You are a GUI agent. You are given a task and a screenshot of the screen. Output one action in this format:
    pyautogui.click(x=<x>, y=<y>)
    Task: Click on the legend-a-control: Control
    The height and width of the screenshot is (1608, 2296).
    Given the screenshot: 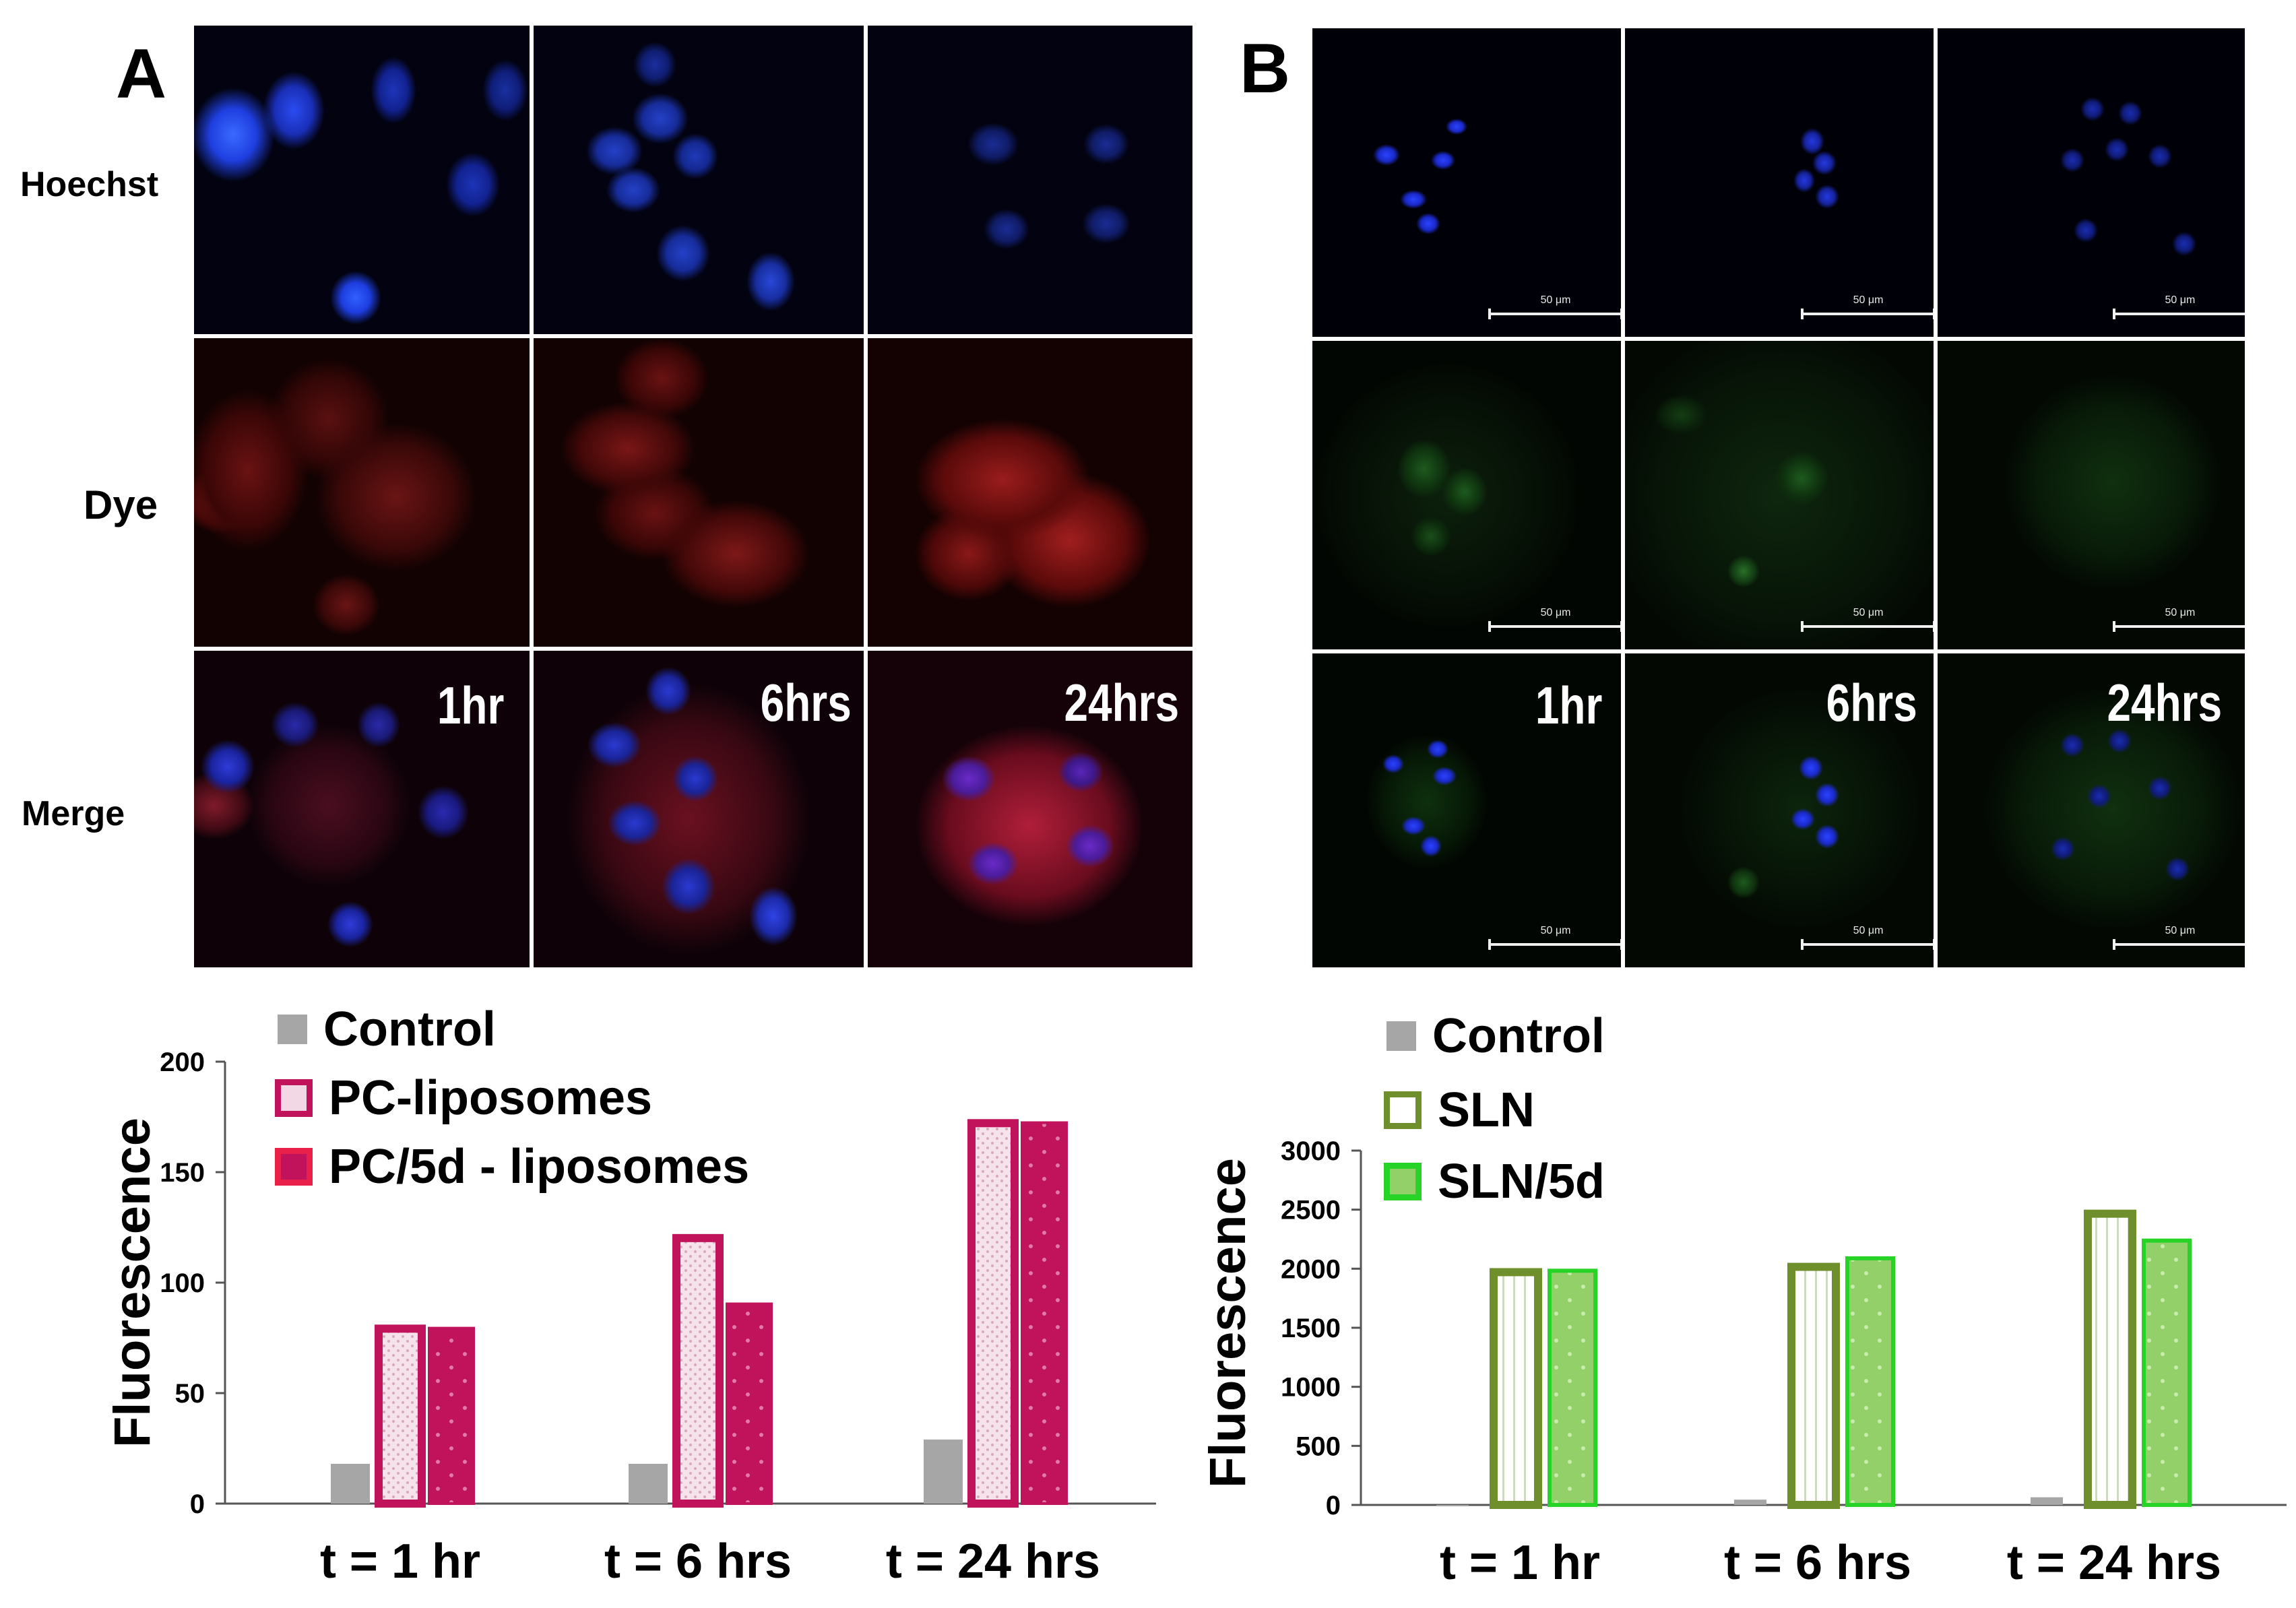 What is the action you would take?
    pyautogui.click(x=387, y=1029)
    